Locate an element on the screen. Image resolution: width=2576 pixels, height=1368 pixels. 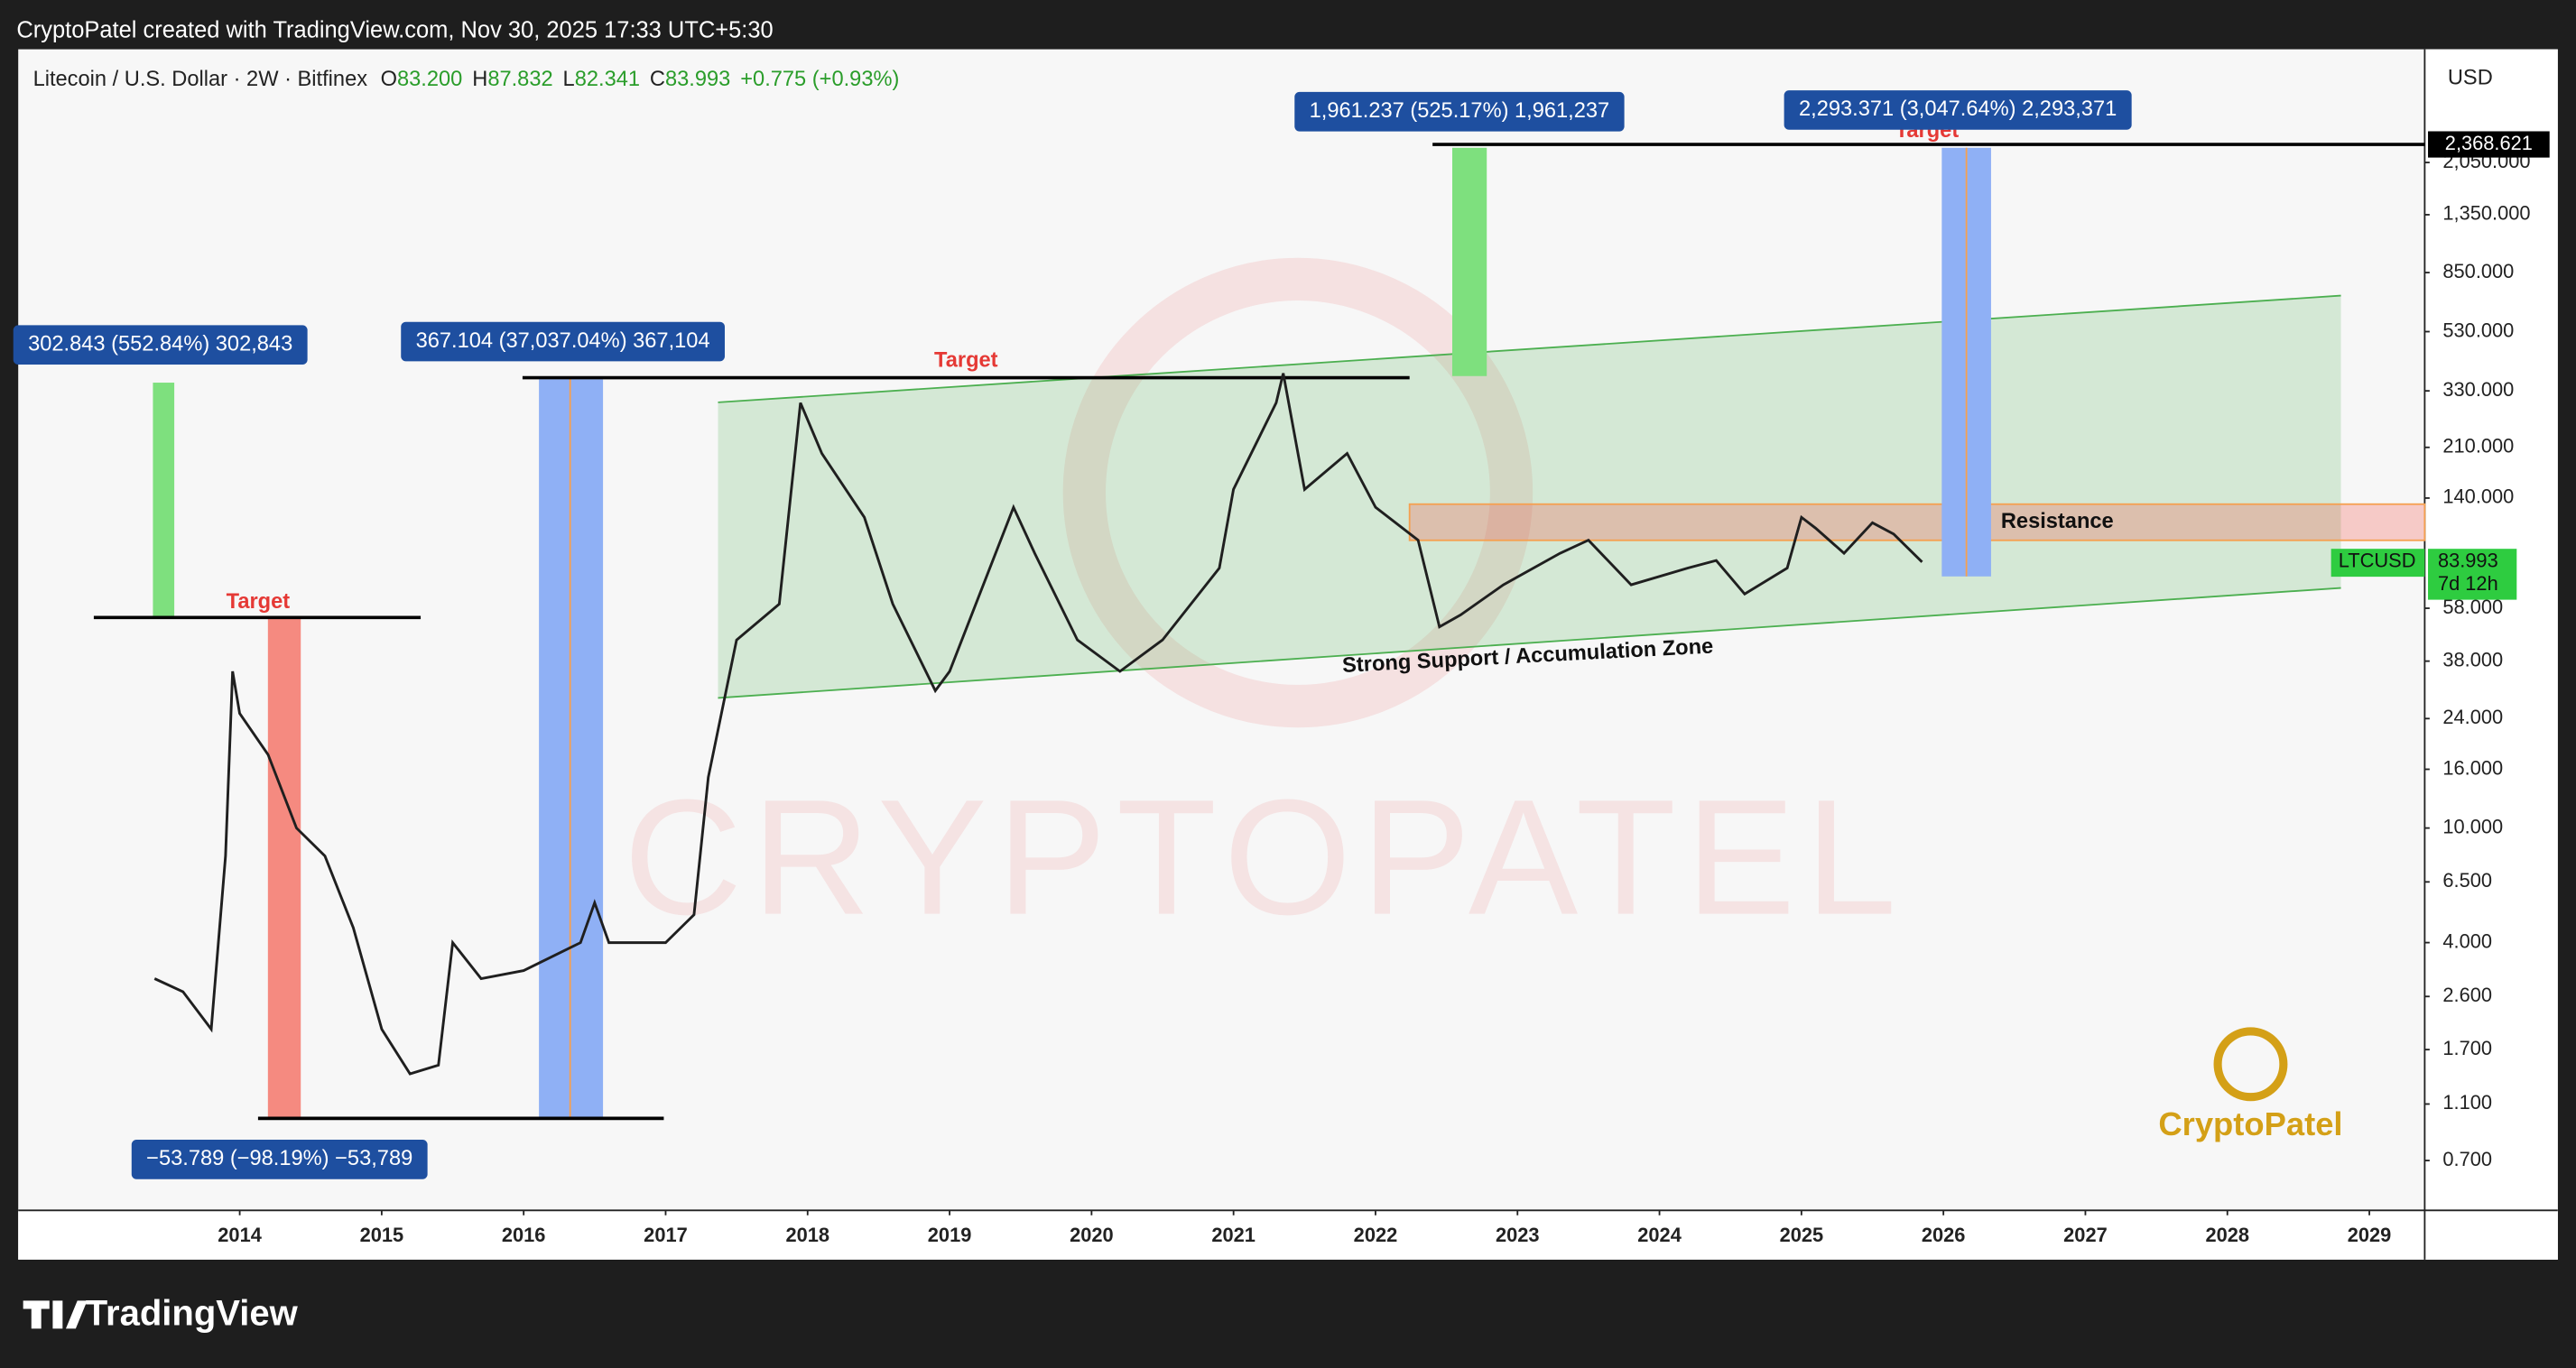
y-tick-label: 530.000 is located at coordinates (2478, 330).